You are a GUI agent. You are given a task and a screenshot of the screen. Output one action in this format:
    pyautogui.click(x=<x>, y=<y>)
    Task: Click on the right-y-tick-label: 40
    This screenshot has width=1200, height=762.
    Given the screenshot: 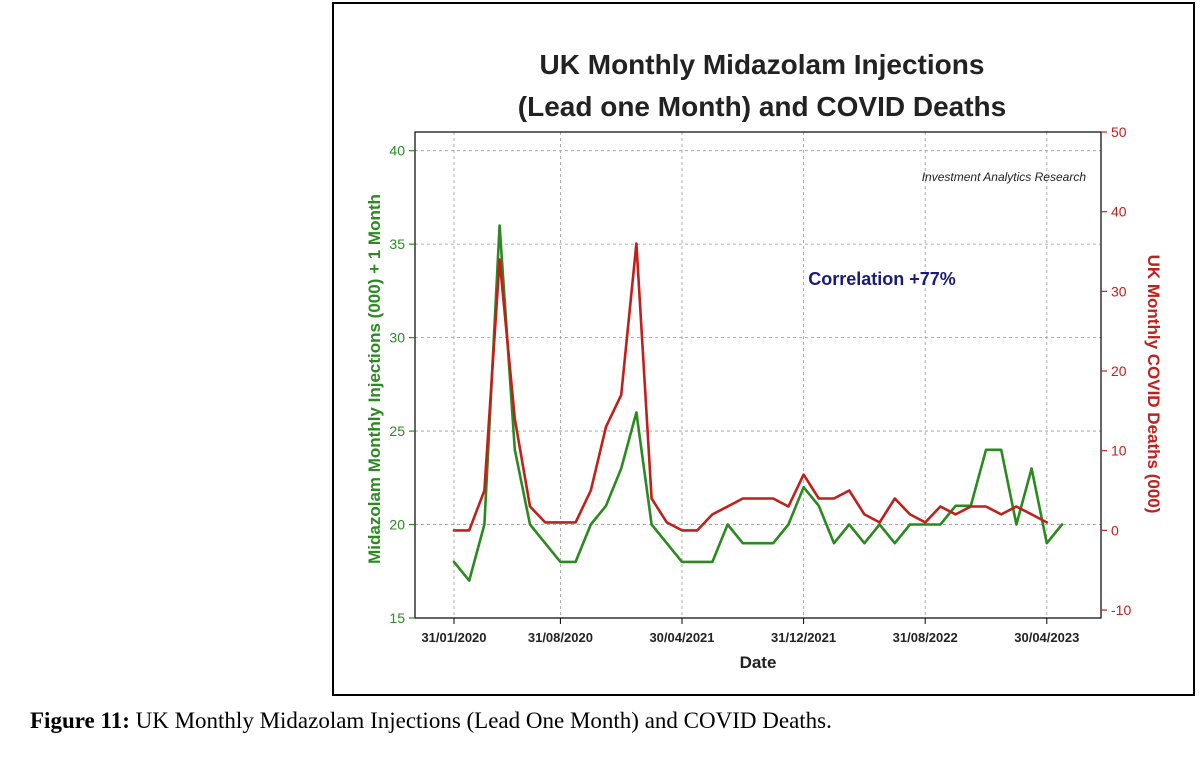 What is the action you would take?
    pyautogui.click(x=1119, y=212)
    